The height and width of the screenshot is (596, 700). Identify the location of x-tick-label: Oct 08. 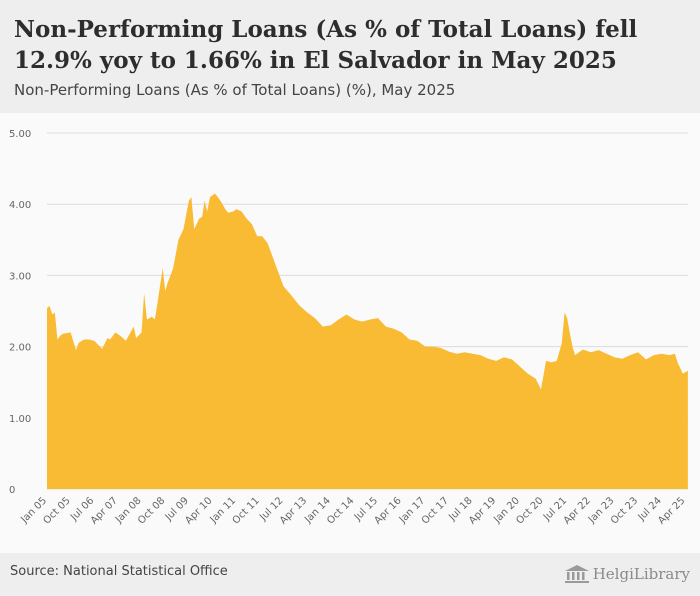
(151, 510).